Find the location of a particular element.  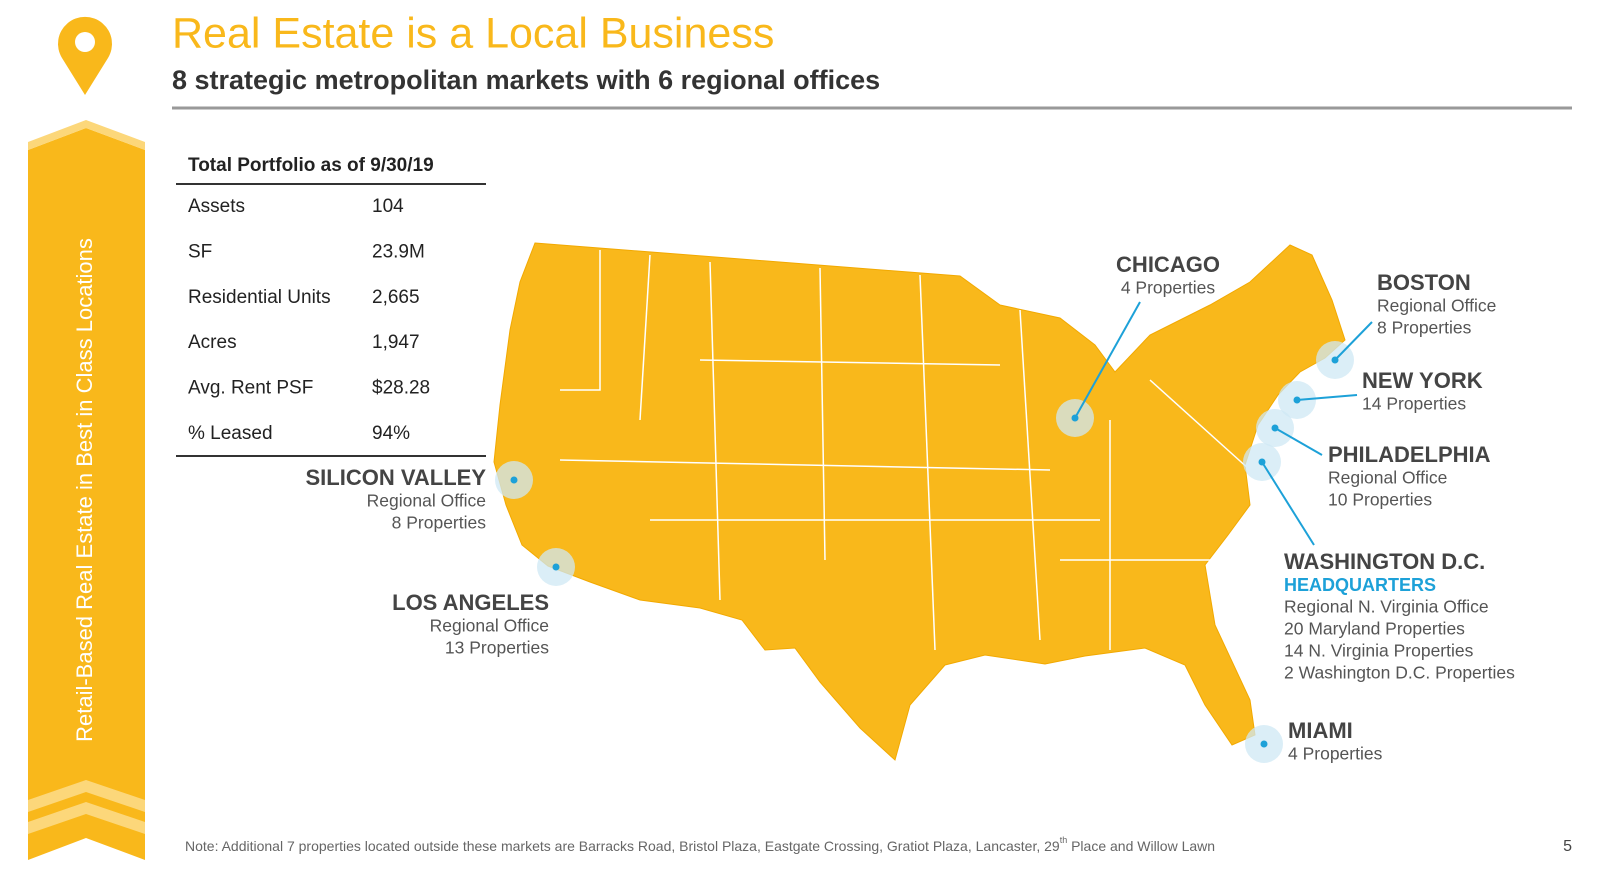

table-title: Total Portfolio as of 9/30/19 is located at coordinates (311, 165).